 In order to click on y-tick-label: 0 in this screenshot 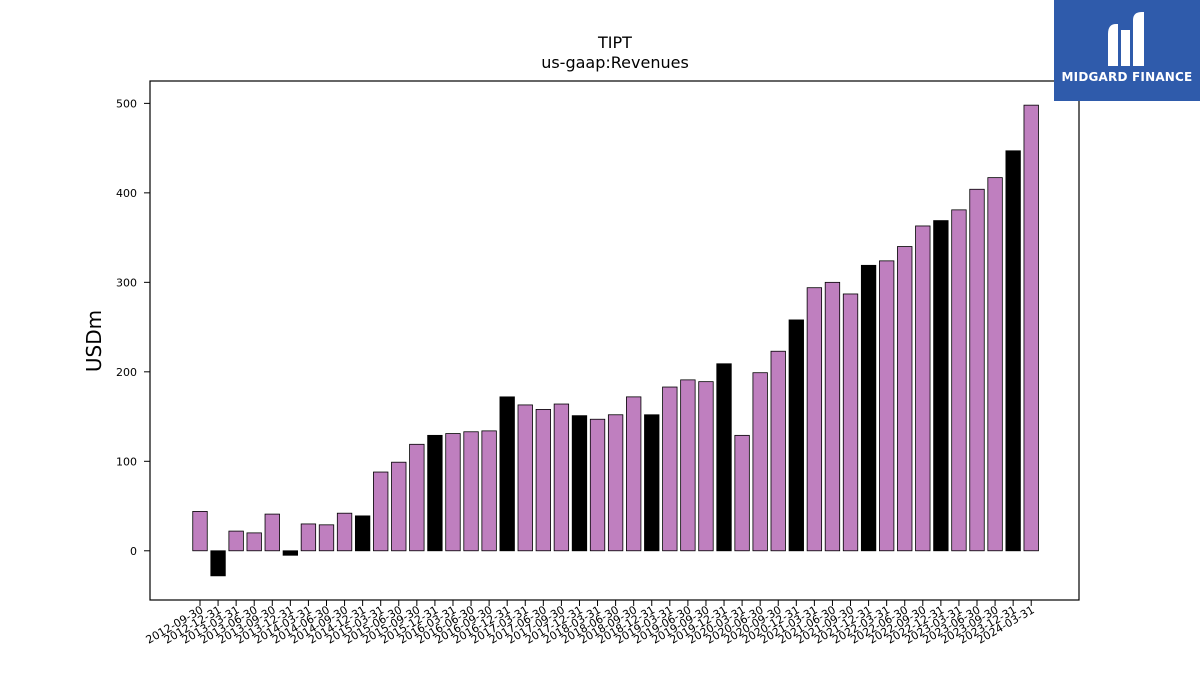, I will do `click(133, 551)`.